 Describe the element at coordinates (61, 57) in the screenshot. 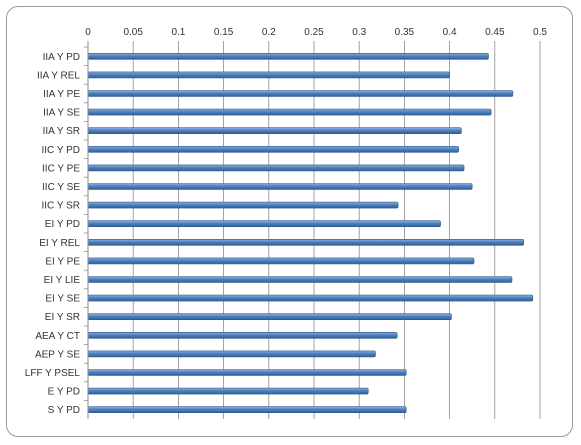

I see `category-label: IIA Y PD` at that location.